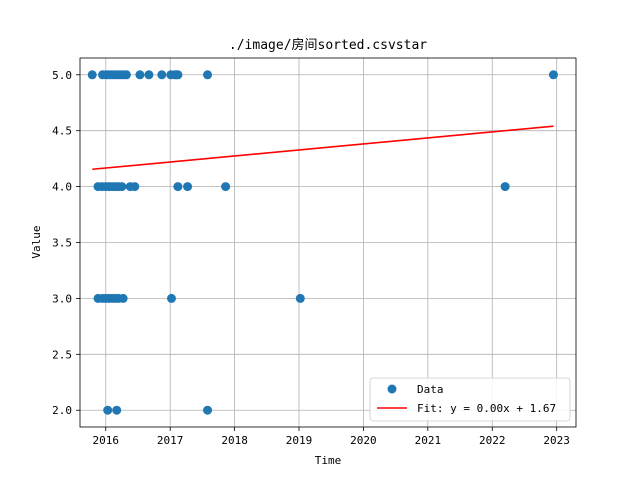  I want to click on y-axis-ticks: 2.0 2.5 3.0 3.5 4.0 4.5 5.0, so click(66, 243).